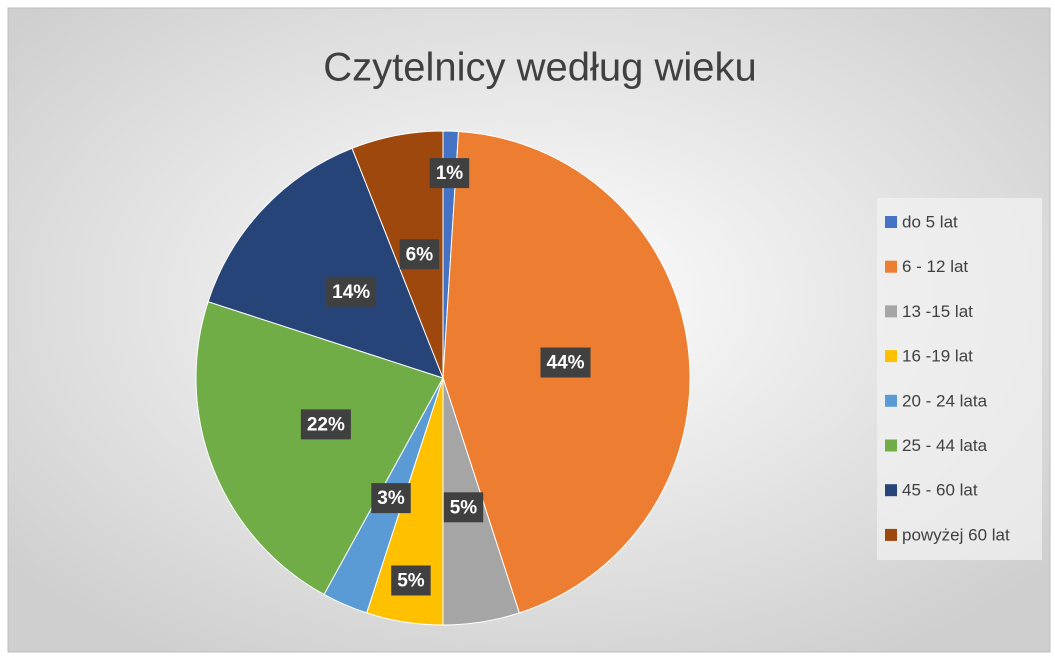 This screenshot has width=1055, height=657. What do you see at coordinates (937, 356) in the screenshot?
I see `legend-label: 16 -19 lat` at bounding box center [937, 356].